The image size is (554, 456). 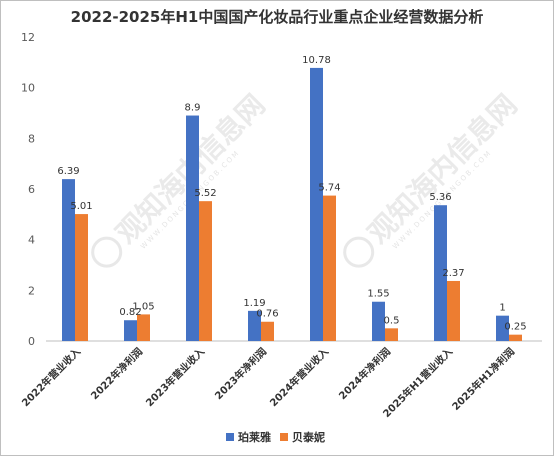 I want to click on data-label-series-1-5: 10.78, so click(x=316, y=60).